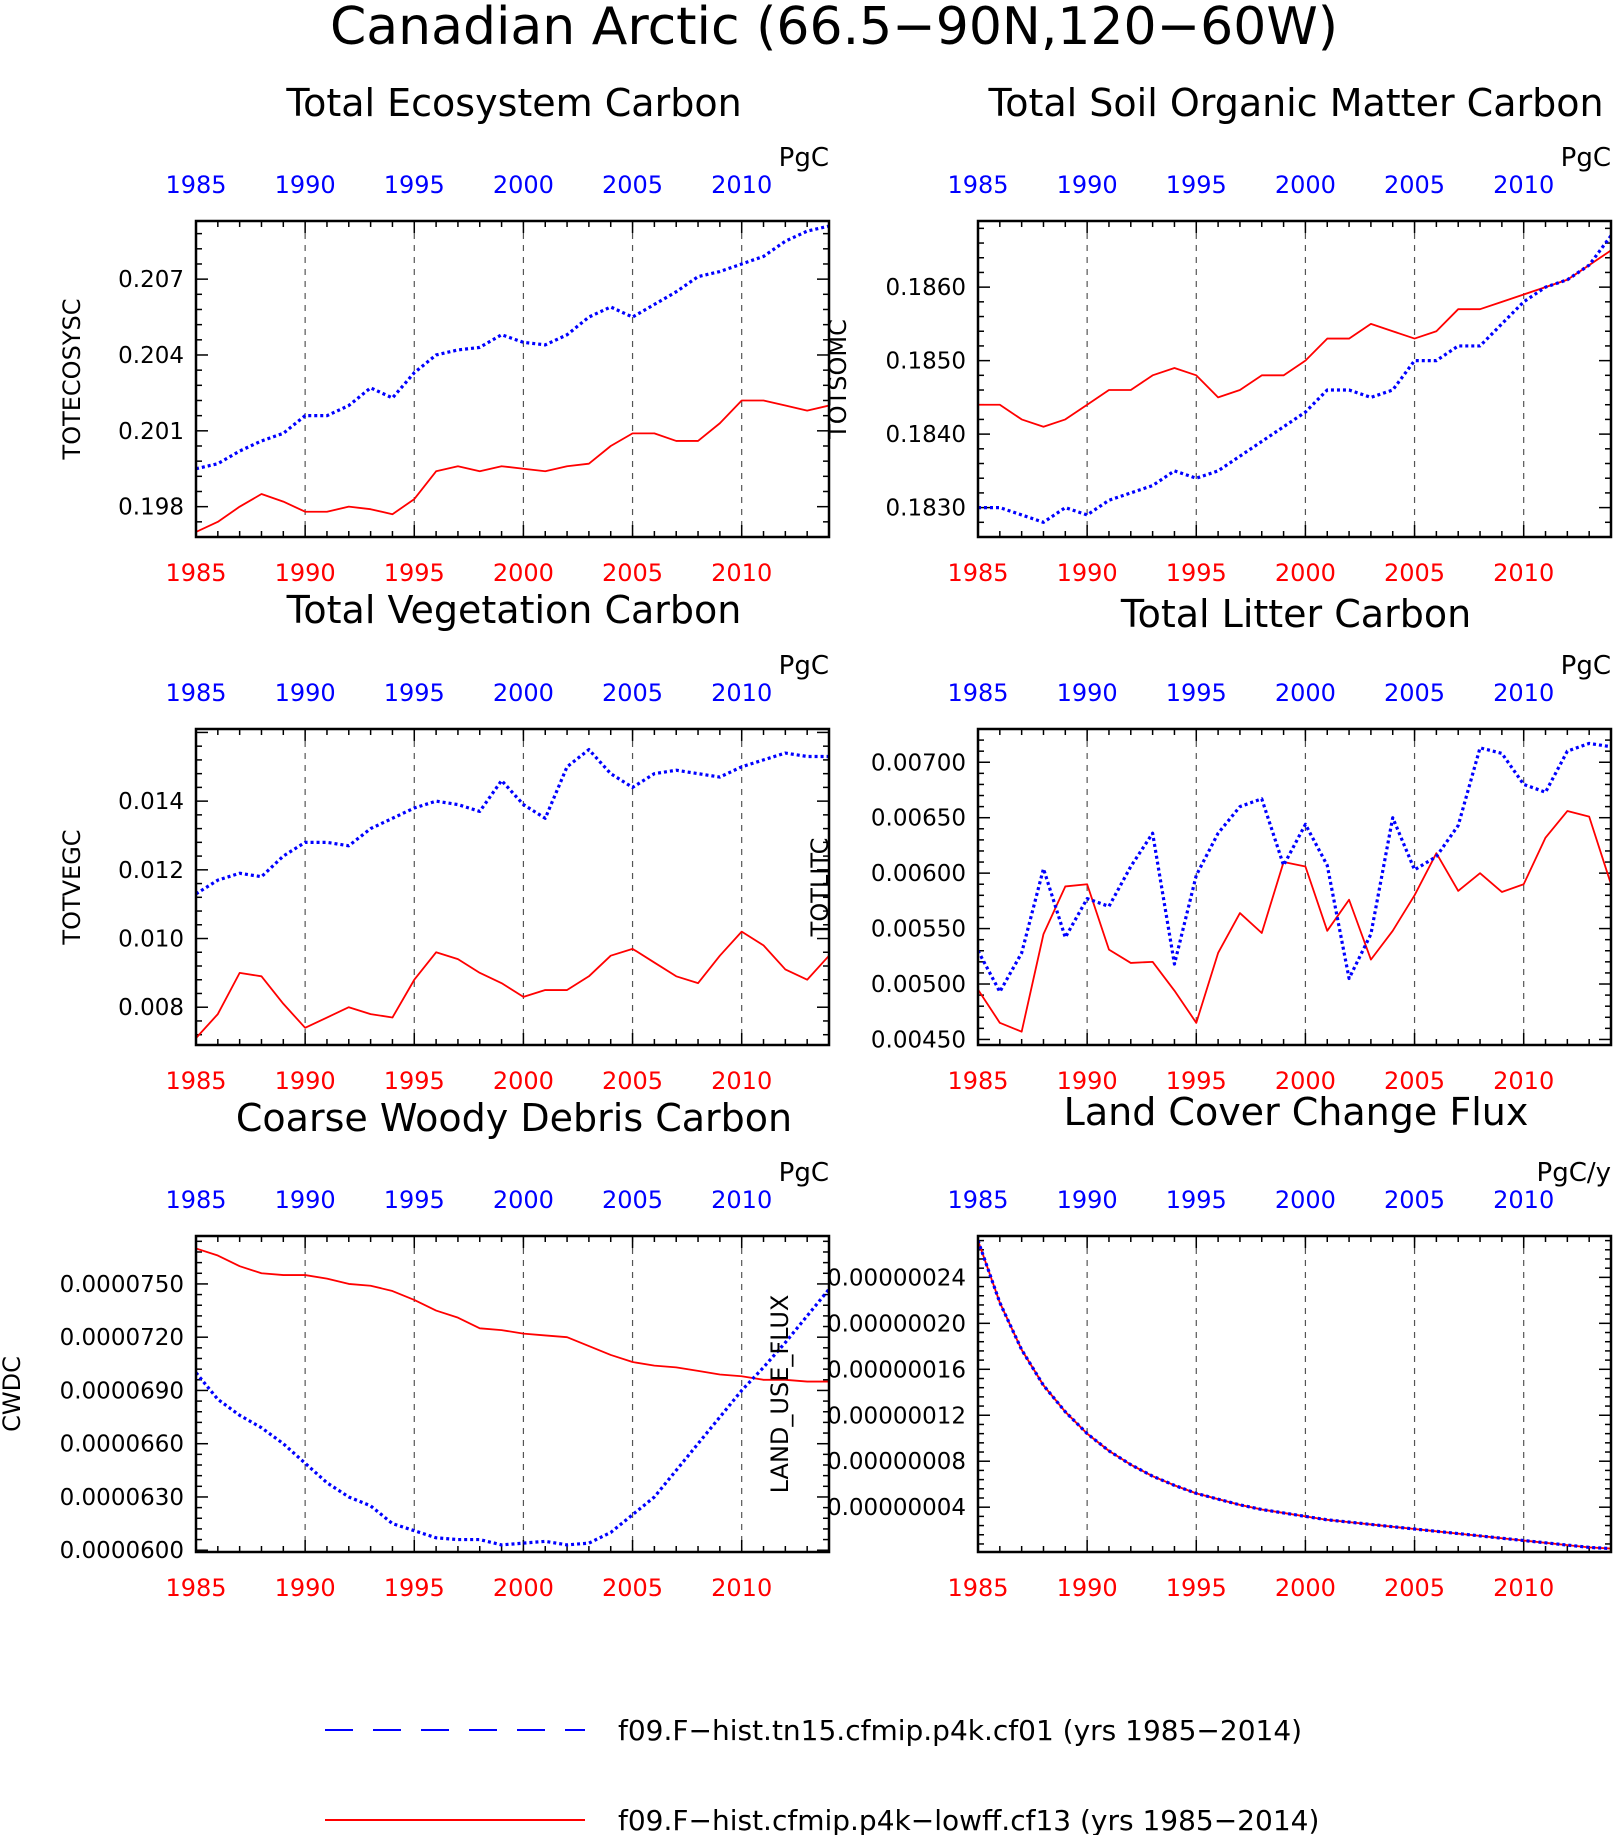  What do you see at coordinates (151, 940) in the screenshot?
I see `y-tick-label: 0.010` at bounding box center [151, 940].